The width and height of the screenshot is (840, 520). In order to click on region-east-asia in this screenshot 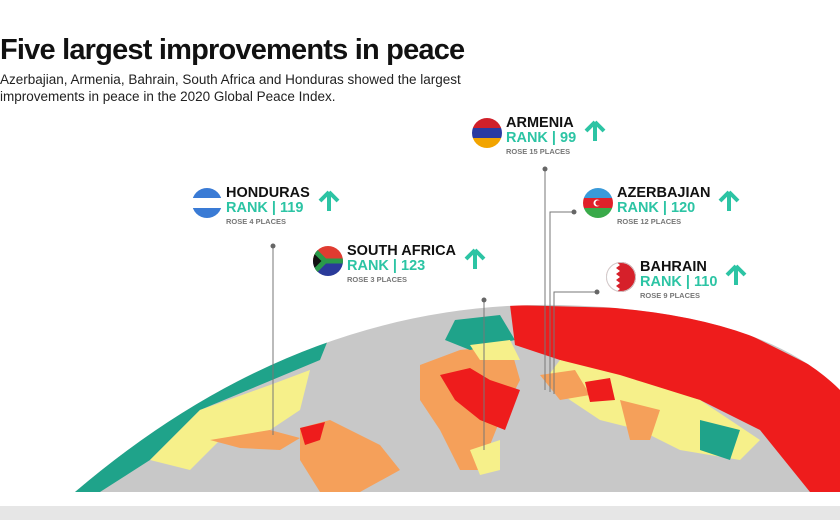, I will do `click(720, 440)`.